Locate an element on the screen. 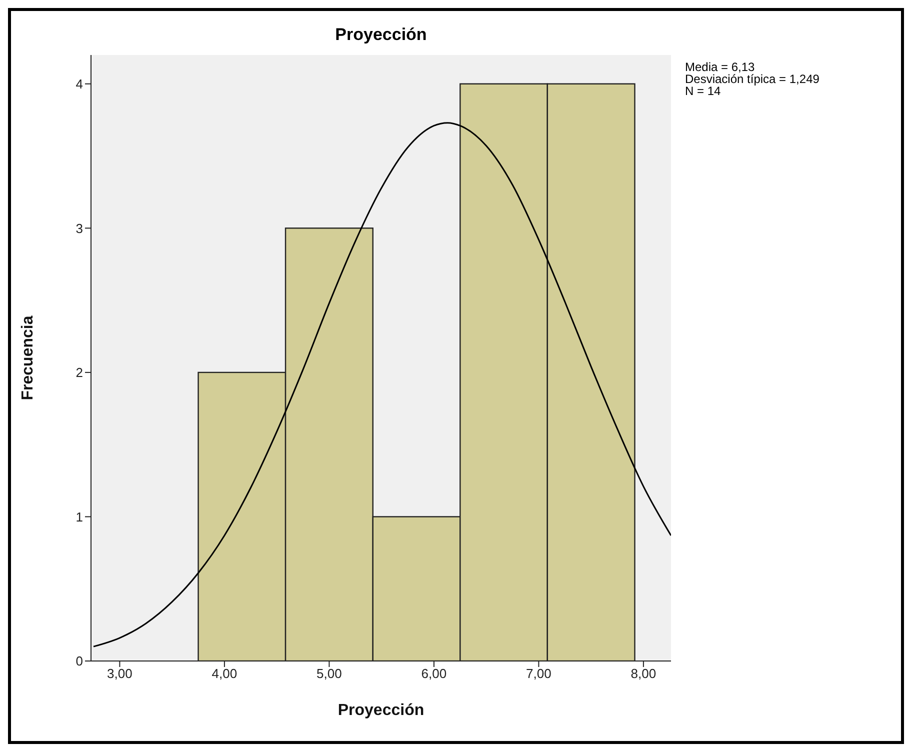 The height and width of the screenshot is (751, 916). text: Media = 6,13 is located at coordinates (720, 67).